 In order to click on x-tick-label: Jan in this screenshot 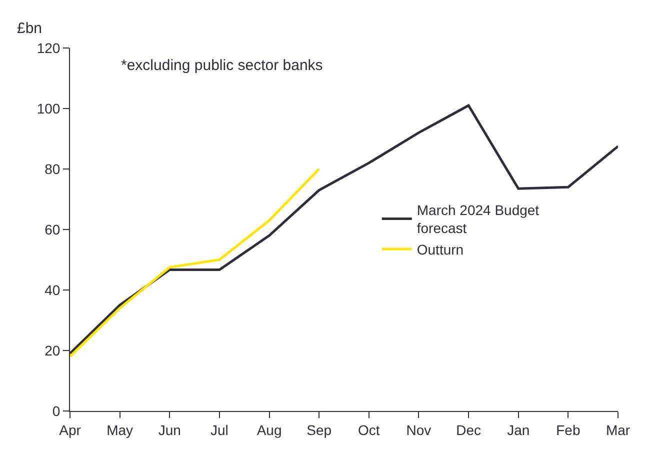, I will do `click(518, 430)`.